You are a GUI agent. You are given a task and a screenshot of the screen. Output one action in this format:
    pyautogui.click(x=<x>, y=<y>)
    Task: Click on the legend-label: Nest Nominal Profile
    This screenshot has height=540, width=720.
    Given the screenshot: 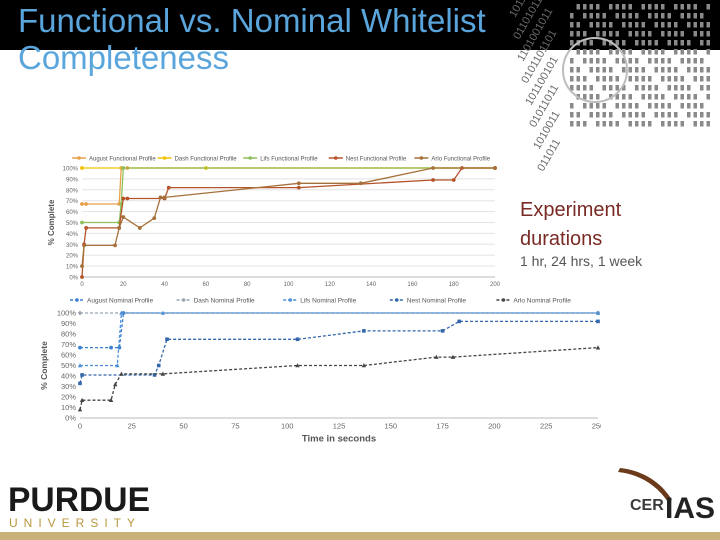 What is the action you would take?
    pyautogui.click(x=437, y=301)
    